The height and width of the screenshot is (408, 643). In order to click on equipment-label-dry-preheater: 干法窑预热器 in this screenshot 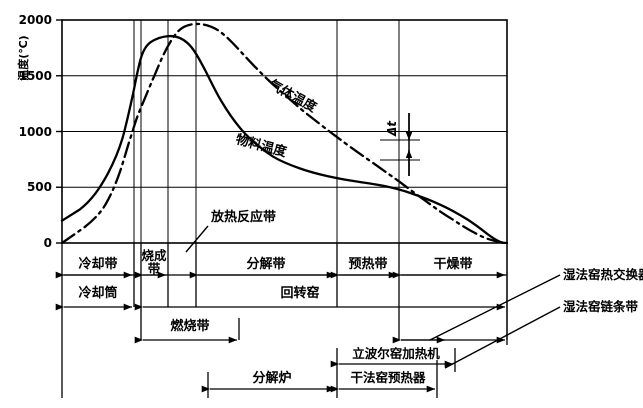, I will do `click(388, 377)`.